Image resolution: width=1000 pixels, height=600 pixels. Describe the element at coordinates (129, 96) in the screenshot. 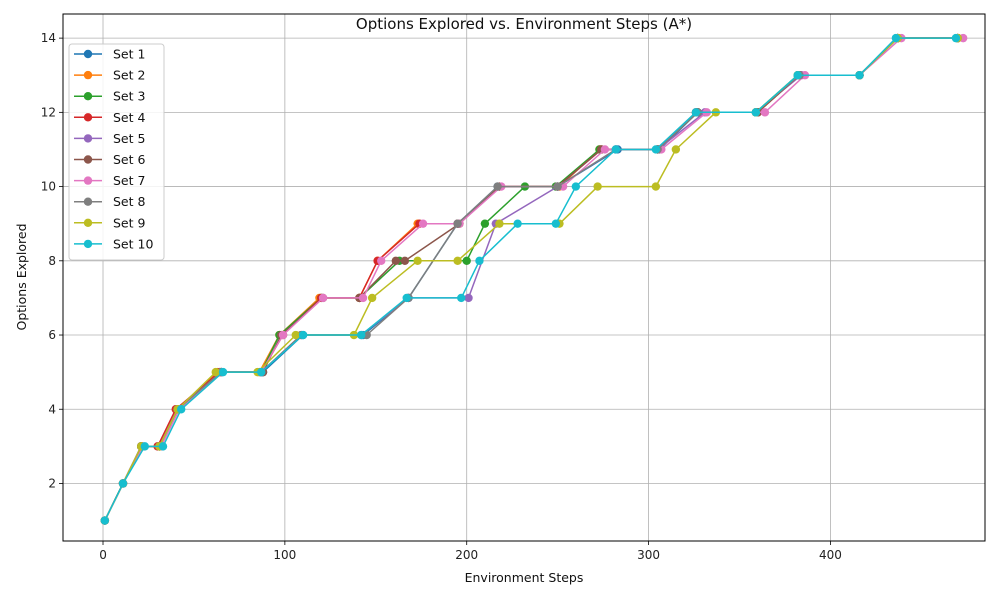

I see `legend-label: Set 3` at that location.